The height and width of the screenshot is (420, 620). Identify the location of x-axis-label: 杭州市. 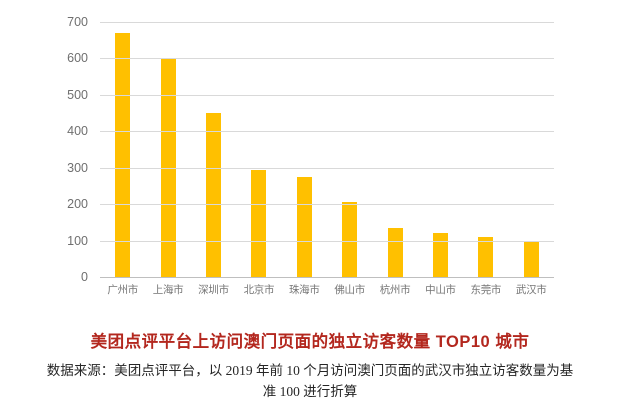
(395, 290).